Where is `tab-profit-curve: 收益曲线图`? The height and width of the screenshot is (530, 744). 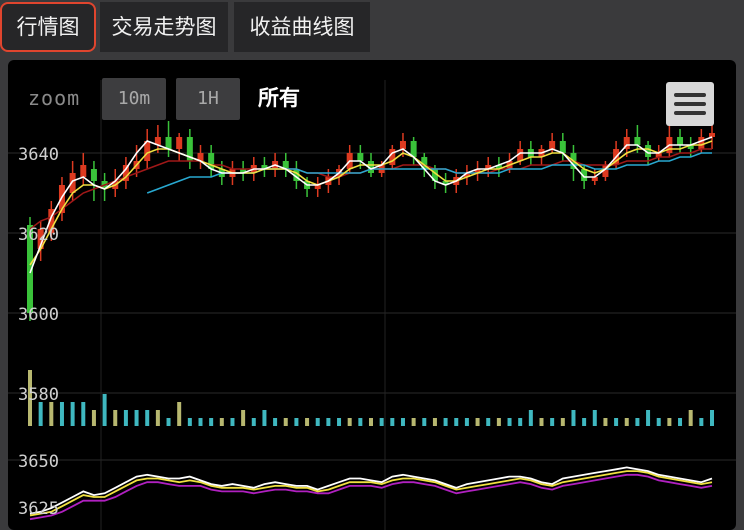
tab-profit-curve: 收益曲线图 is located at coordinates (302, 27).